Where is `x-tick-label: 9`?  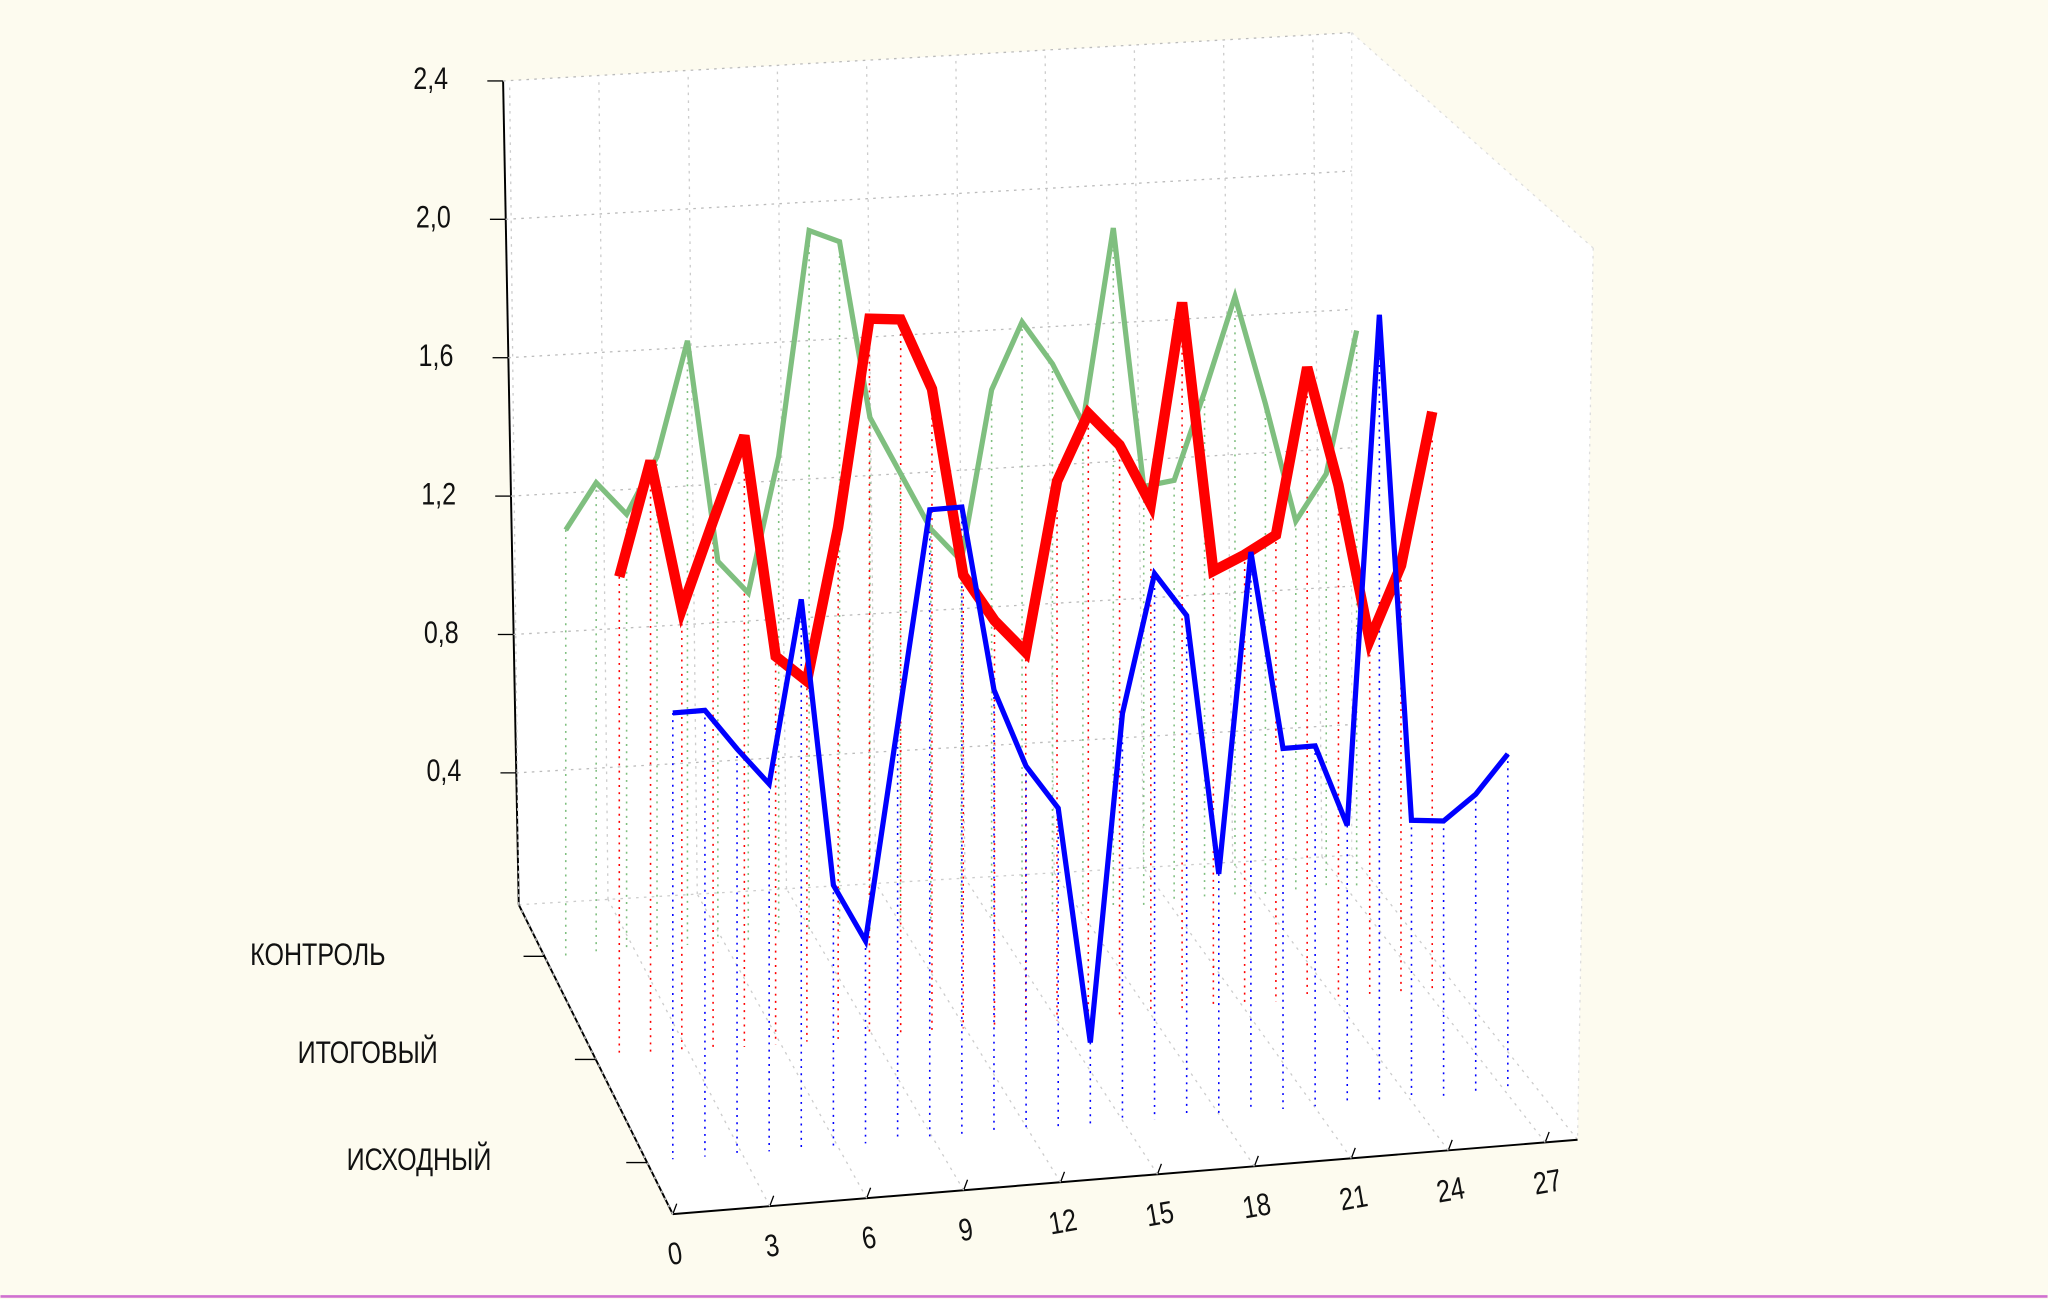
x-tick-label: 9 is located at coordinates (966, 1230).